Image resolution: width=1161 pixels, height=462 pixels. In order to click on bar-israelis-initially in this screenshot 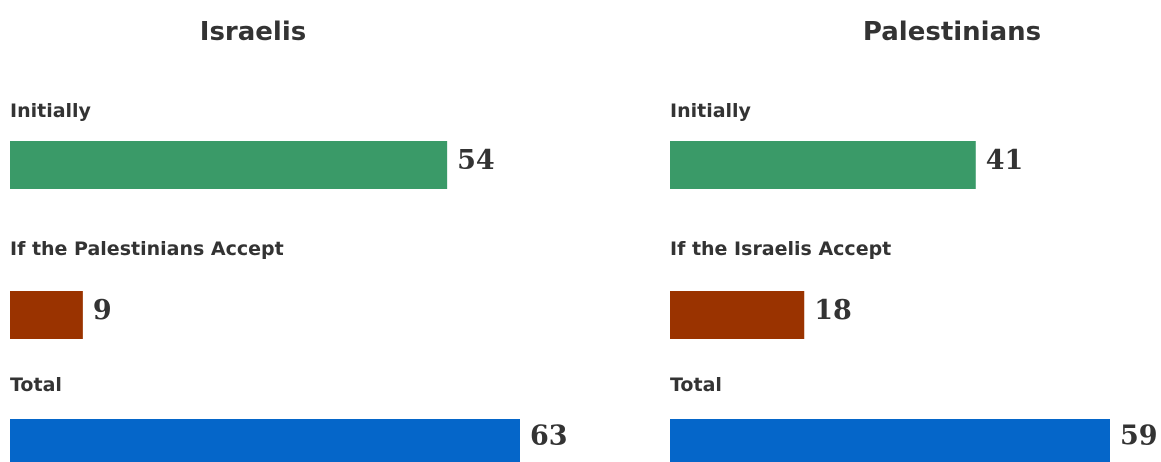, I will do `click(229, 165)`.